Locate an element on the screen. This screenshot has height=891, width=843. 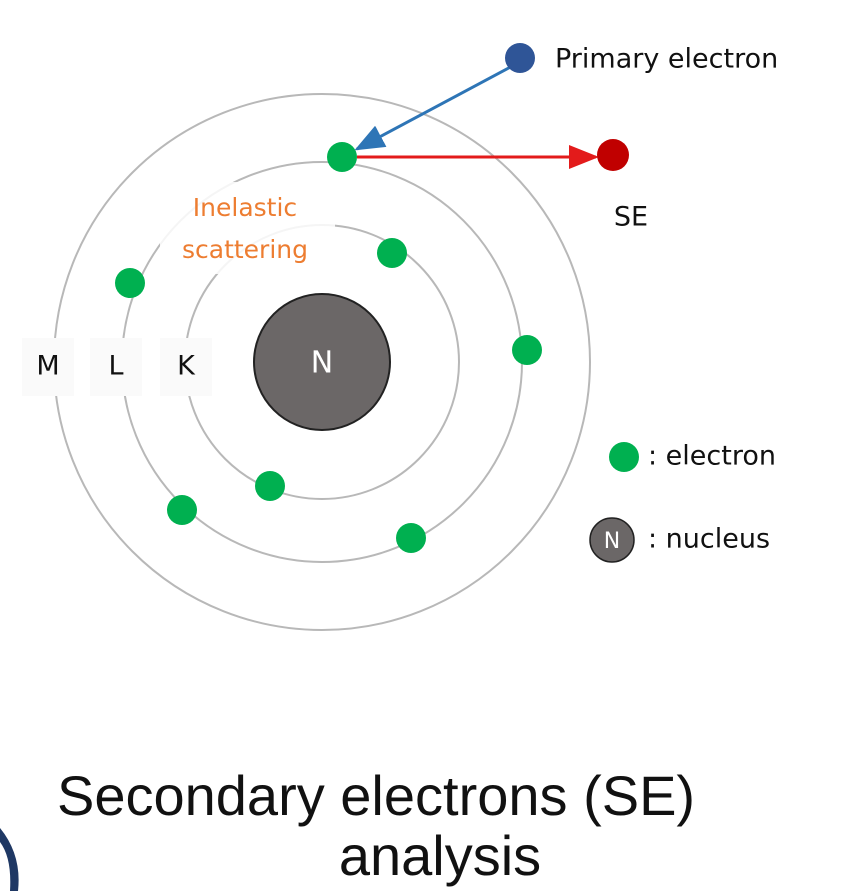
legend-nucleus-label: : nucleus is located at coordinates (709, 539).